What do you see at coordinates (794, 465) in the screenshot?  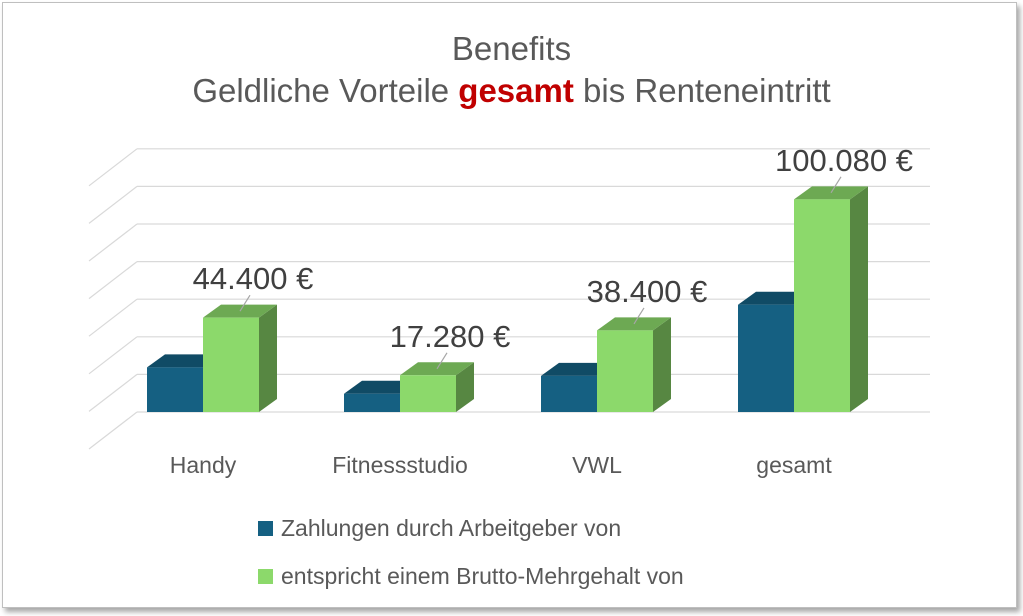 I see `category-label: gesamt` at bounding box center [794, 465].